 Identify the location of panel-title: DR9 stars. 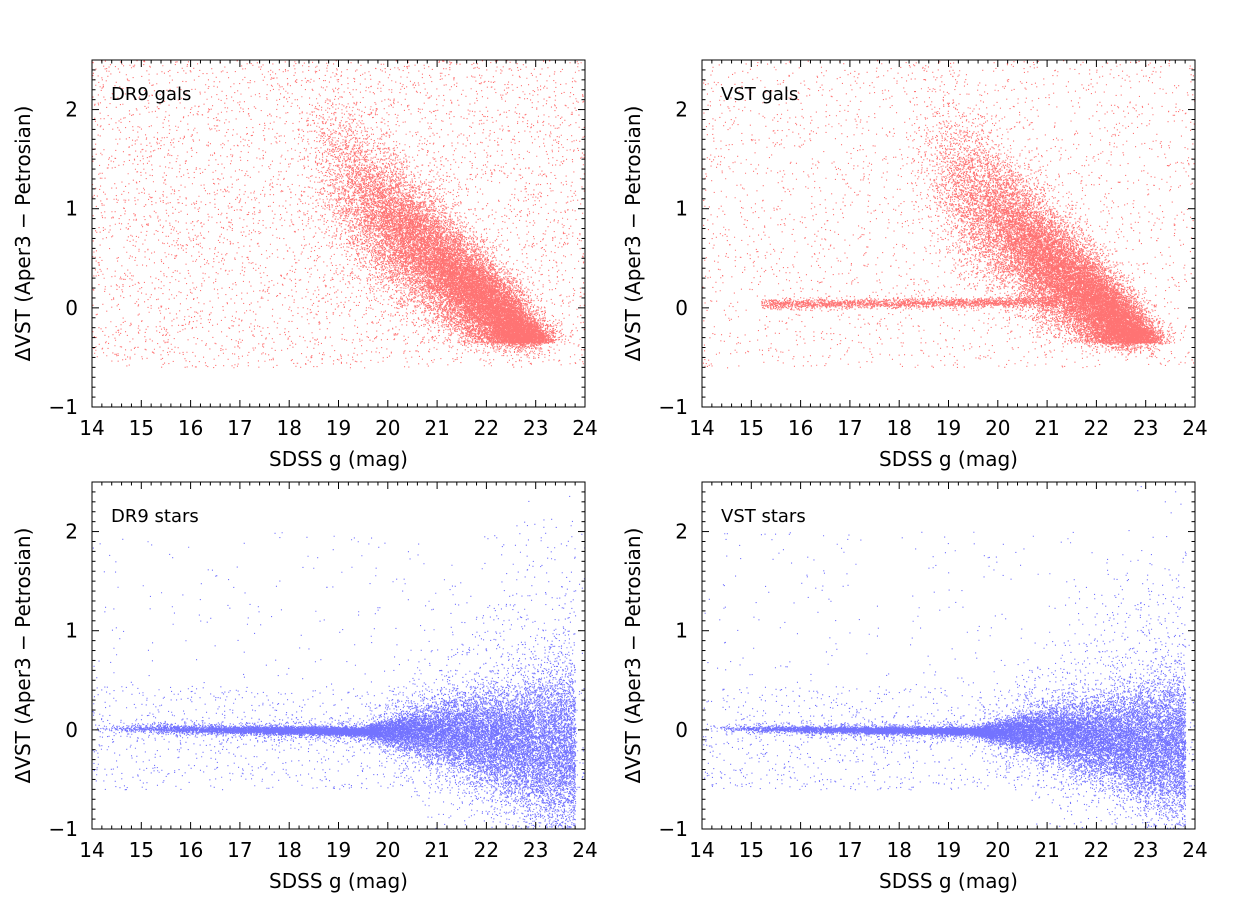
(155, 516).